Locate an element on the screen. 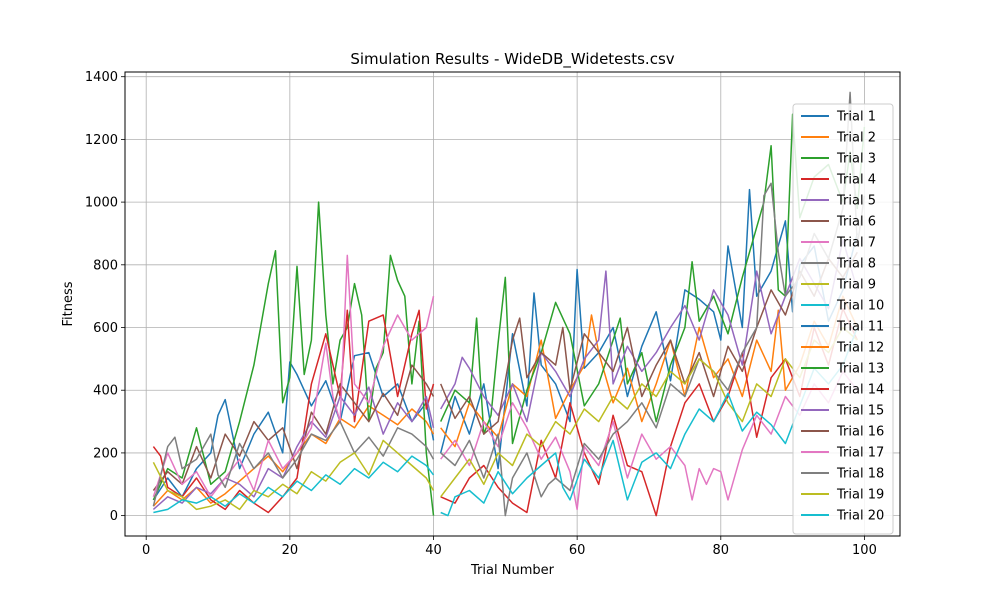 This screenshot has width=1000, height=600. legend-entry: Trial 5 is located at coordinates (856, 201).